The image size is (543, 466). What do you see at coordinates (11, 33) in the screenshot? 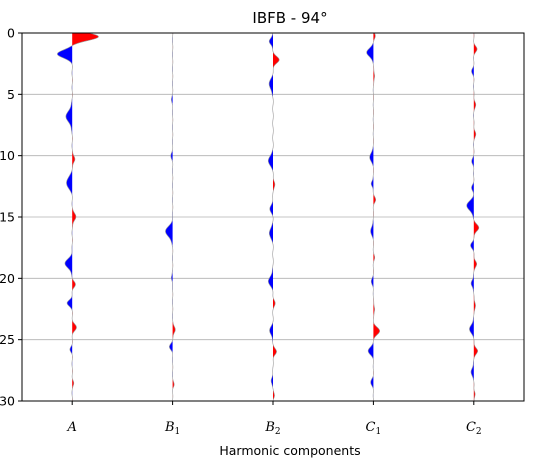
I see `y-tick-label-0: 0` at bounding box center [11, 33].